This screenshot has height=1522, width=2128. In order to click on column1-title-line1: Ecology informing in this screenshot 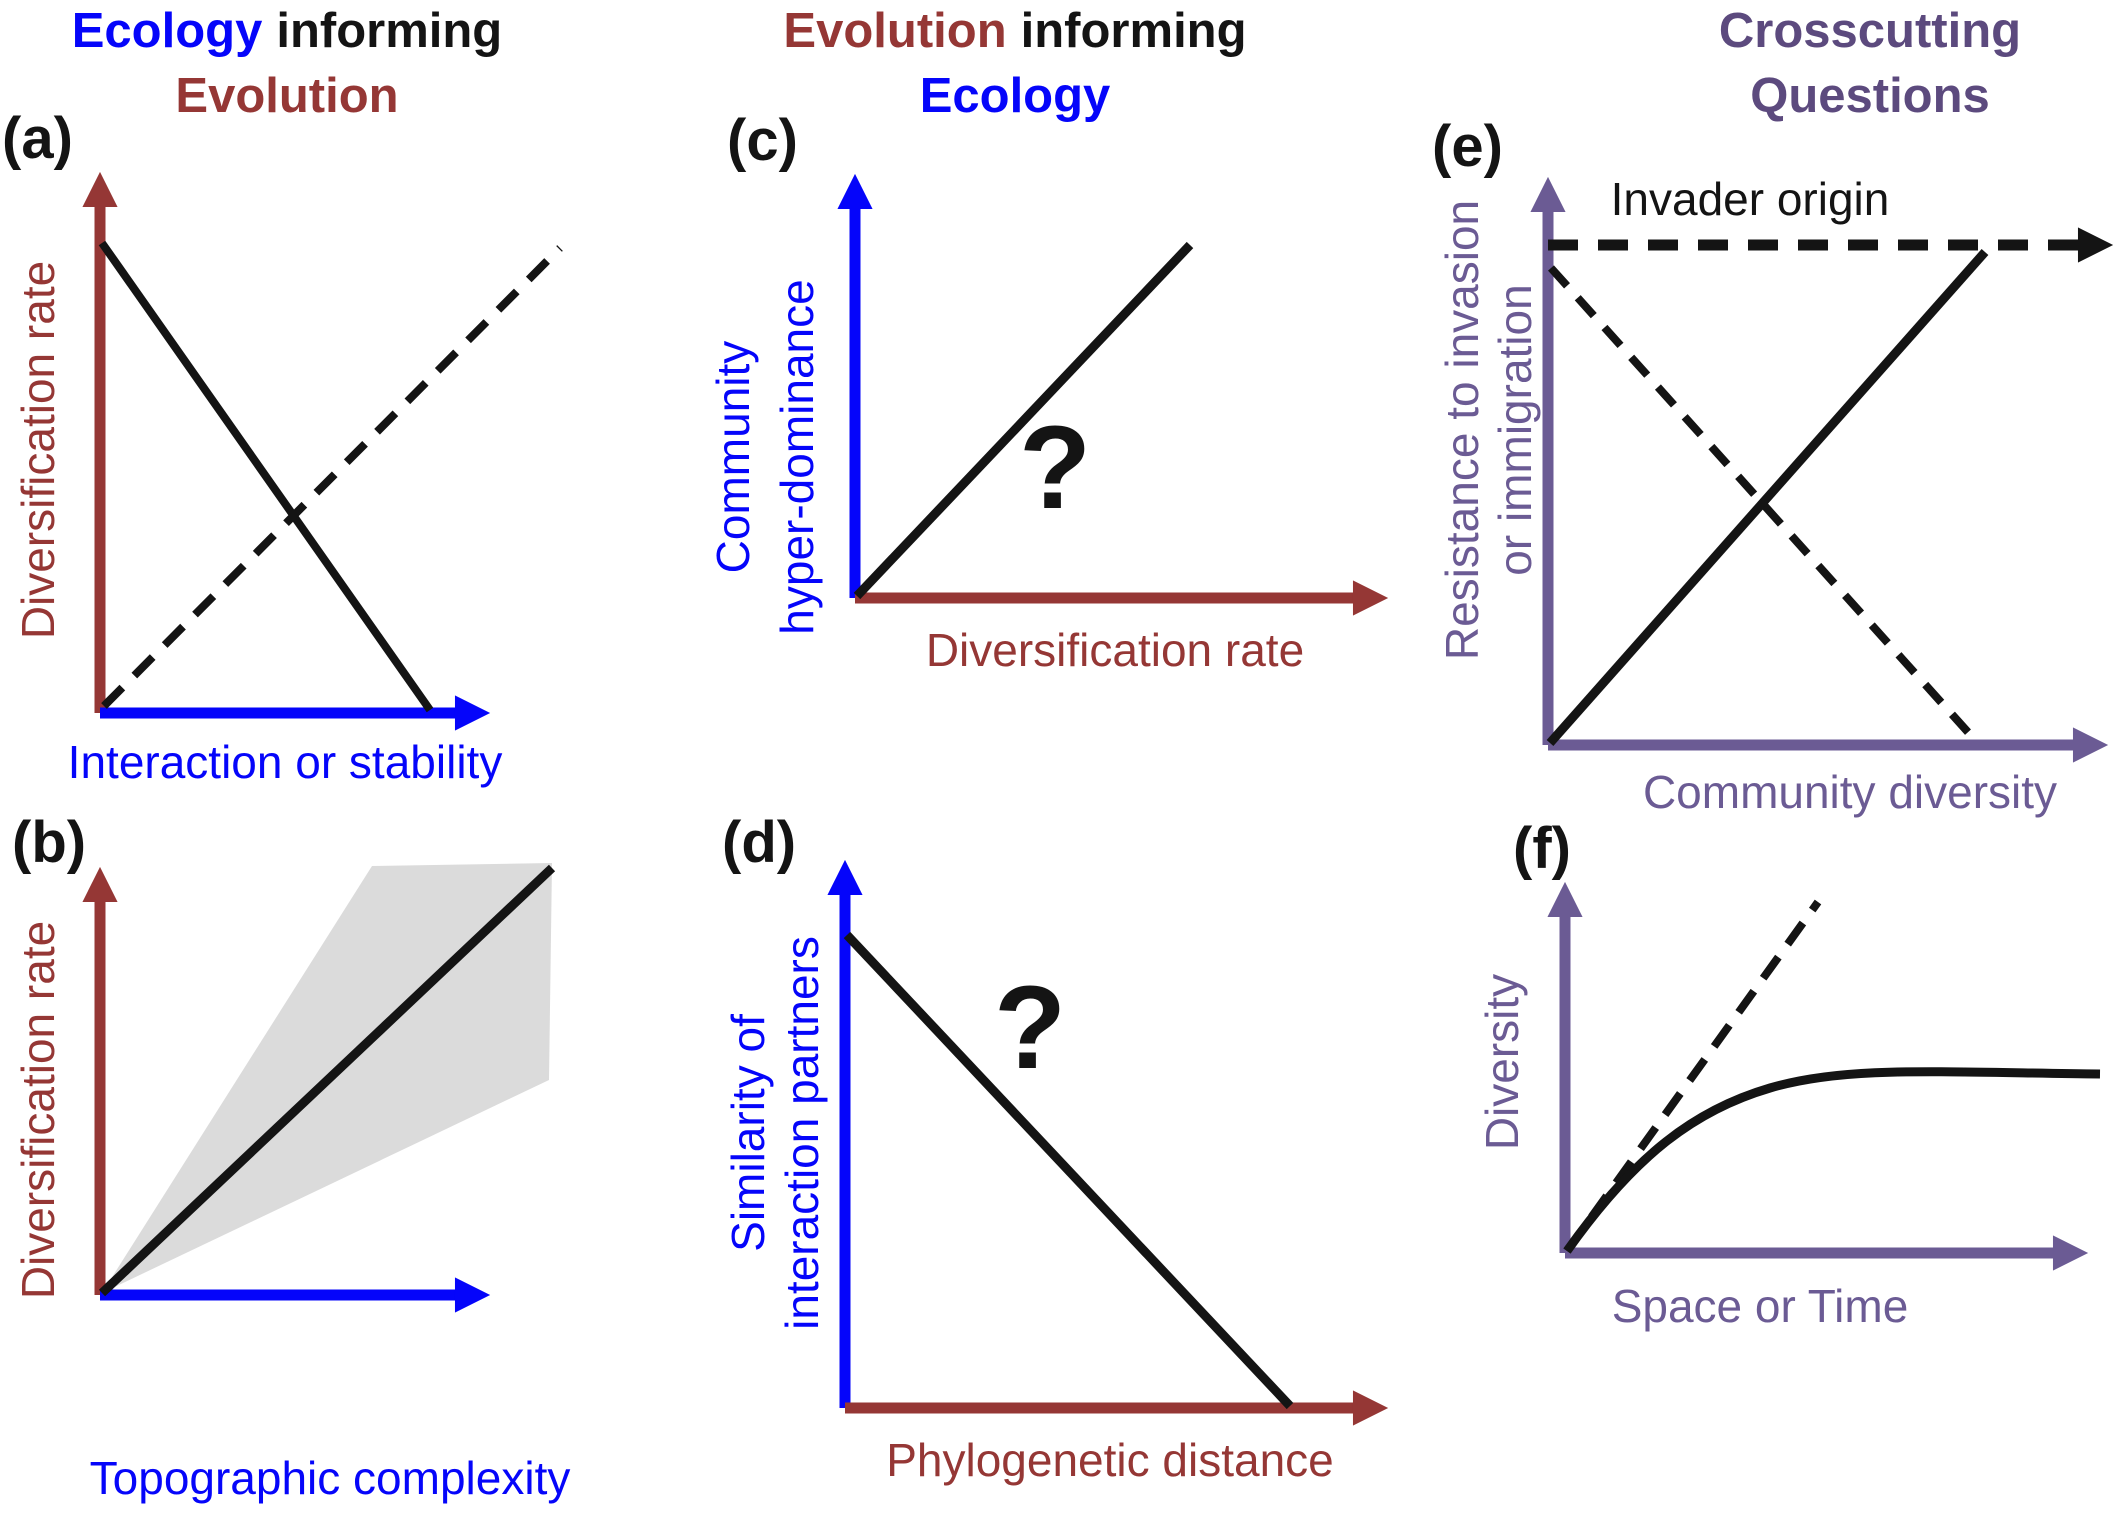, I will do `click(287, 31)`.